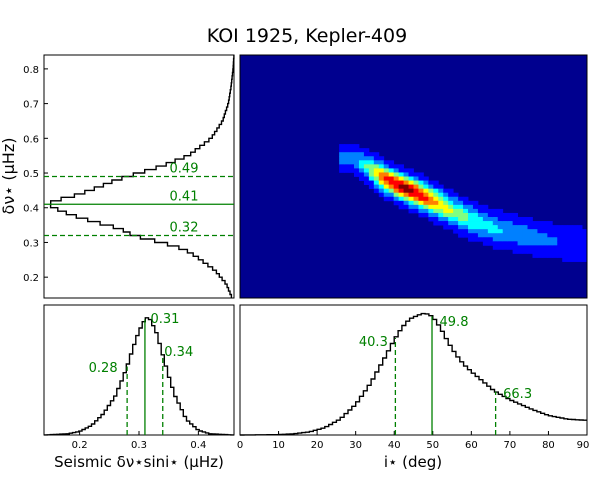 Image resolution: width=599 pixels, height=479 pixels. I want to click on y-axis-label-top-left: δν⋆ (μHz), so click(9, 176).